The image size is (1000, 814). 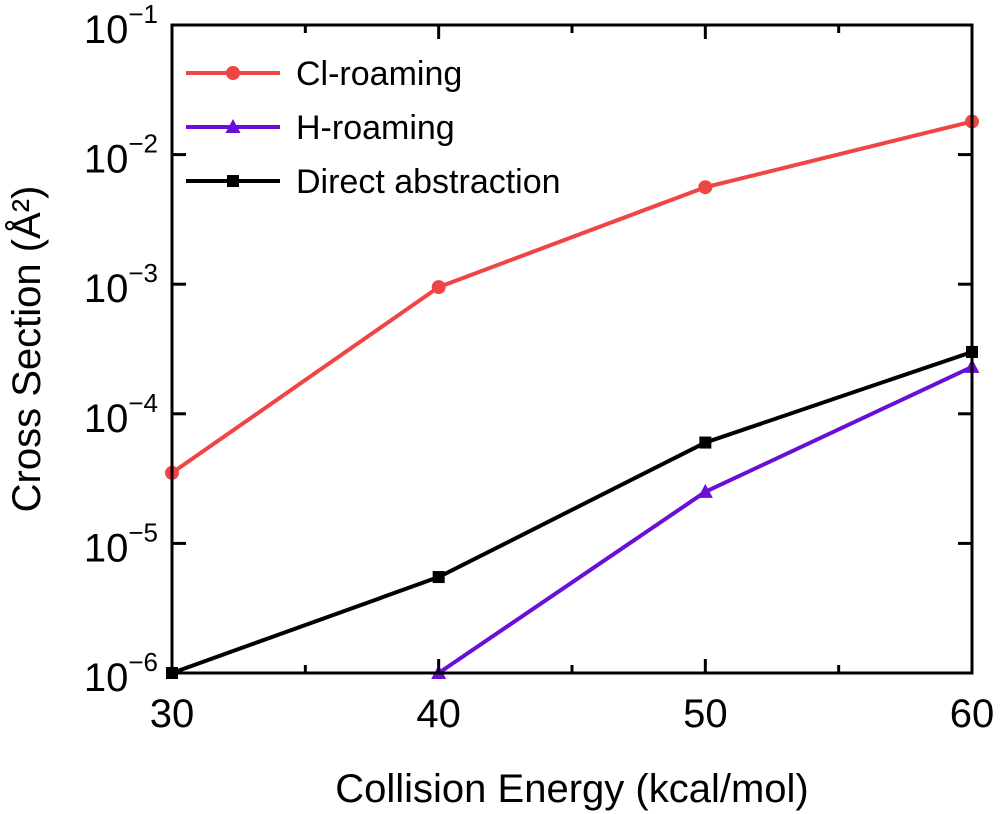 I want to click on y-tick-label: 10⁻², so click(x=121, y=155).